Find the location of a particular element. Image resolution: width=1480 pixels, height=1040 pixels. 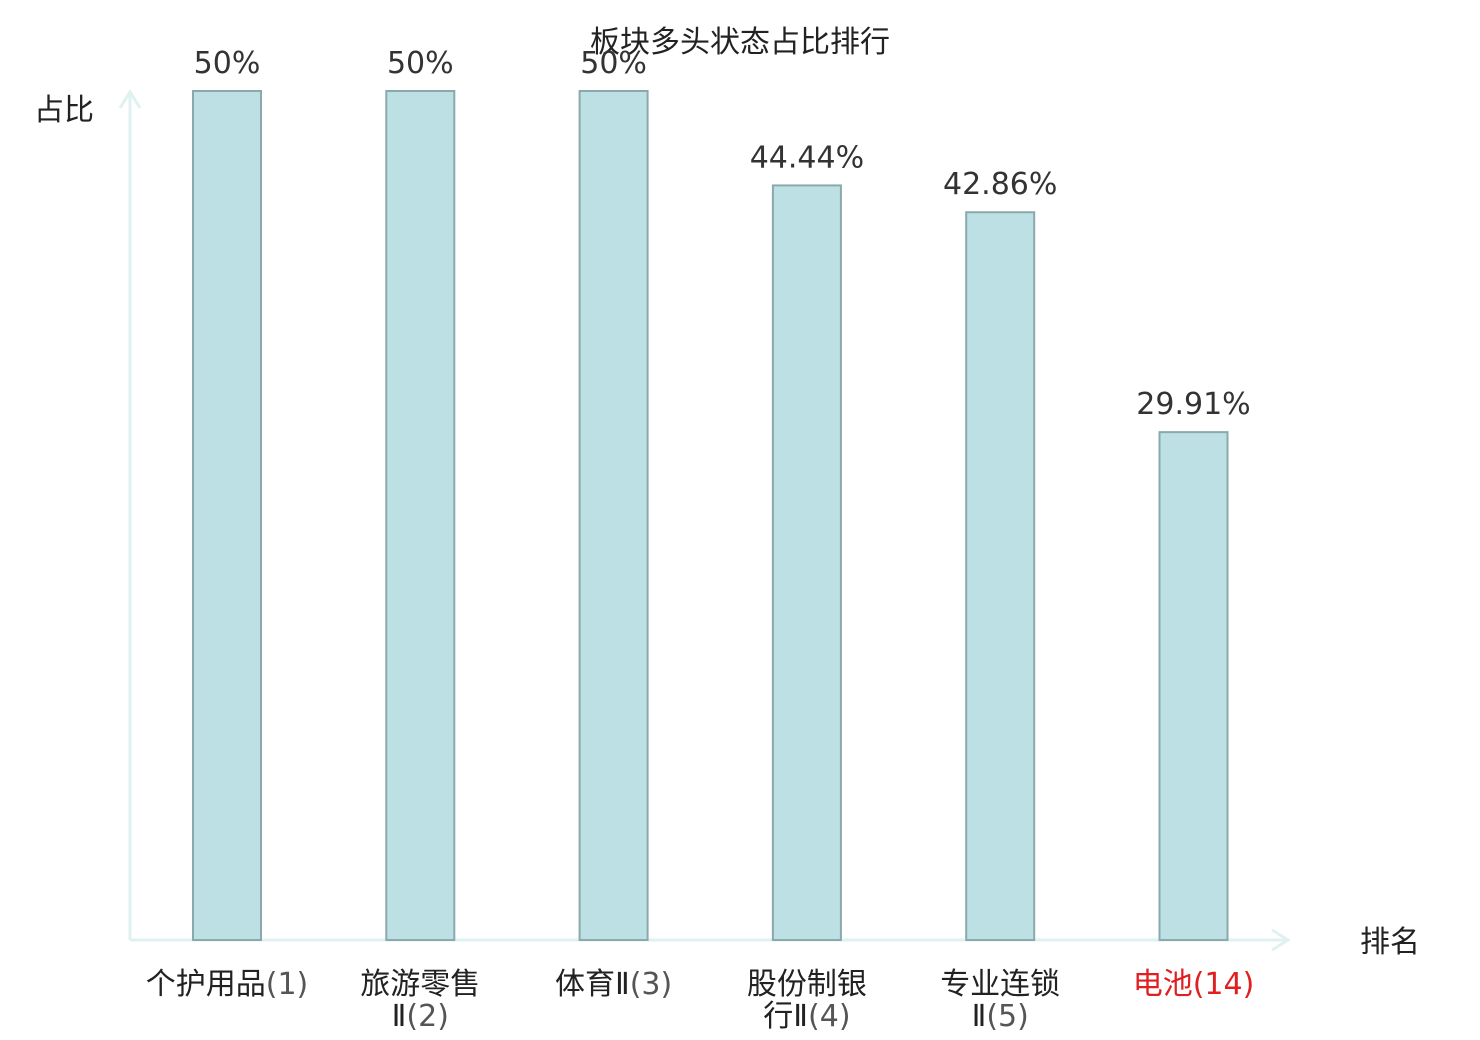

category-name-part: 电池 is located at coordinates (1163, 984).